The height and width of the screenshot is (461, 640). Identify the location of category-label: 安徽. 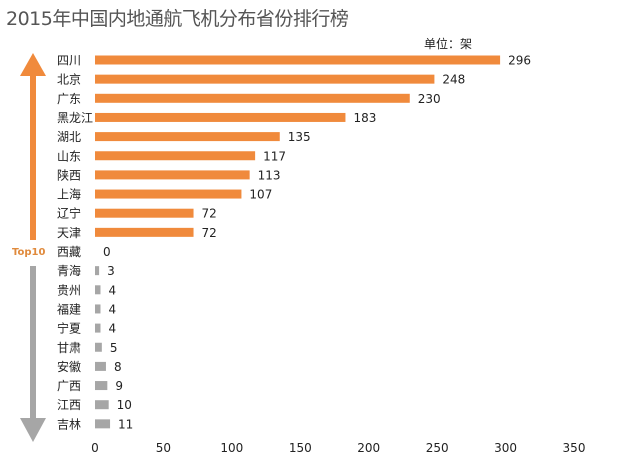
(69, 366).